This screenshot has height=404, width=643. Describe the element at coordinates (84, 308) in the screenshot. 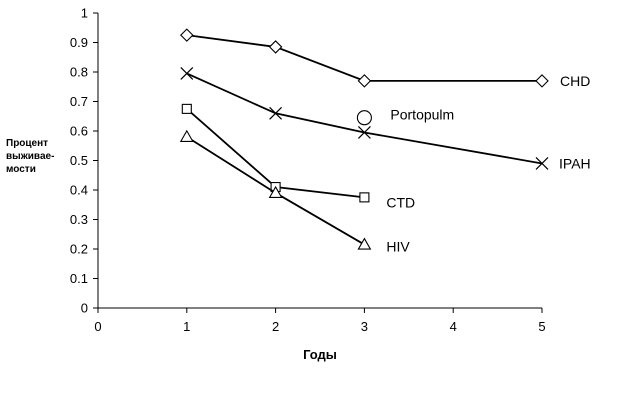

I see `y-tick-label: 0` at that location.